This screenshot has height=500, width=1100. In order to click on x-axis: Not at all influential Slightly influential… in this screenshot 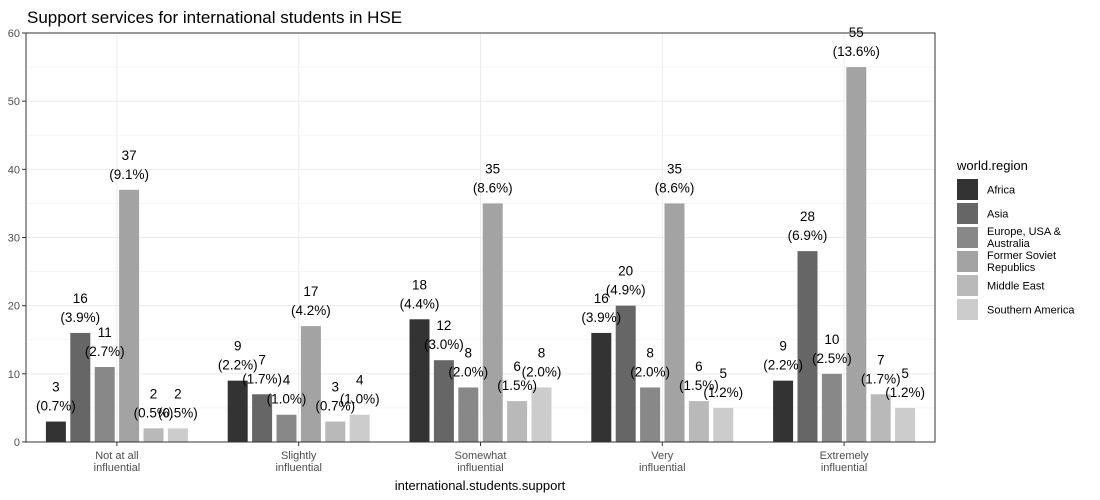, I will do `click(481, 458)`.